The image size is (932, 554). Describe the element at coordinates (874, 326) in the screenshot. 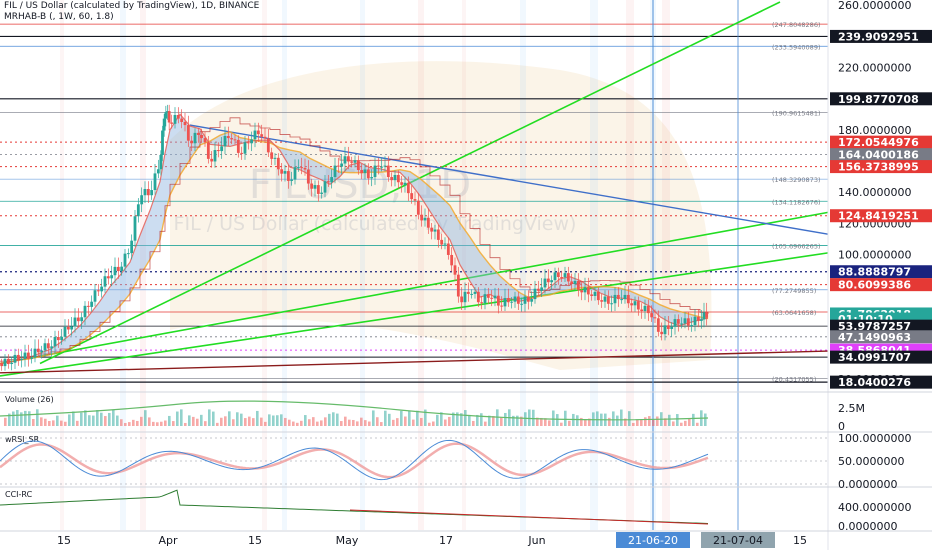

I see `price-label-10: 53.9787257` at that location.